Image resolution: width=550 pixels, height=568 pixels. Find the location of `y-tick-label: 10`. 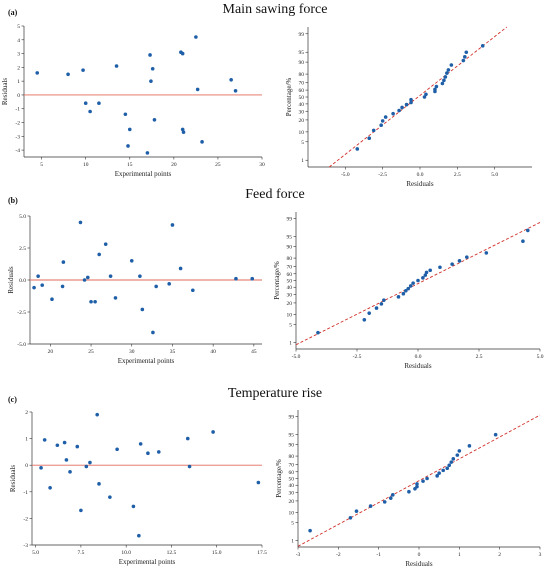

y-tick-label: 10 is located at coordinates (292, 514).